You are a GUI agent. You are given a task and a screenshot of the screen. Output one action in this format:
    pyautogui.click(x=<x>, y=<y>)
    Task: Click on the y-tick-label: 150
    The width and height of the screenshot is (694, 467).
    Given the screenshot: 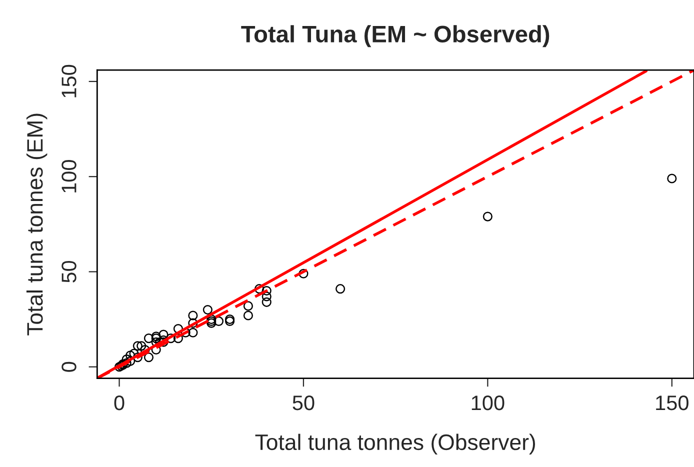 What is the action you would take?
    pyautogui.click(x=69, y=81)
    